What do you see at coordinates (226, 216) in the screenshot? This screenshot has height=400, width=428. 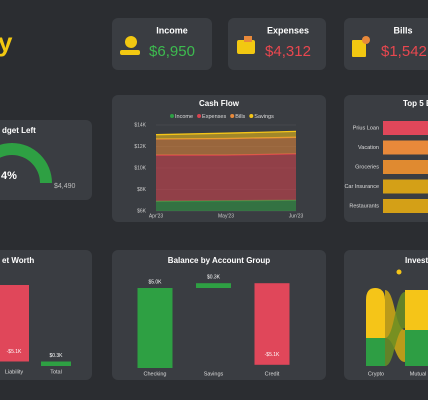 I see `x-tick-label: May'23` at bounding box center [226, 216].